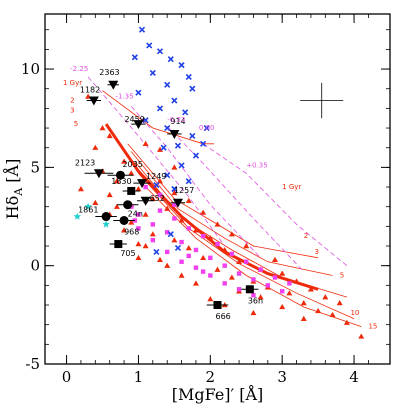  Describe the element at coordinates (211, 377) in the screenshot. I see `x-tick-label: 2` at that location.